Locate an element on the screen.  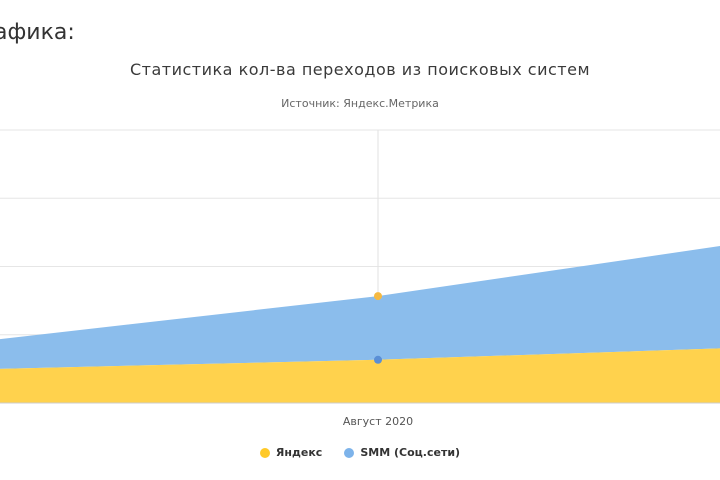
legend-item-yandex: Яндекс is located at coordinates (291, 452).